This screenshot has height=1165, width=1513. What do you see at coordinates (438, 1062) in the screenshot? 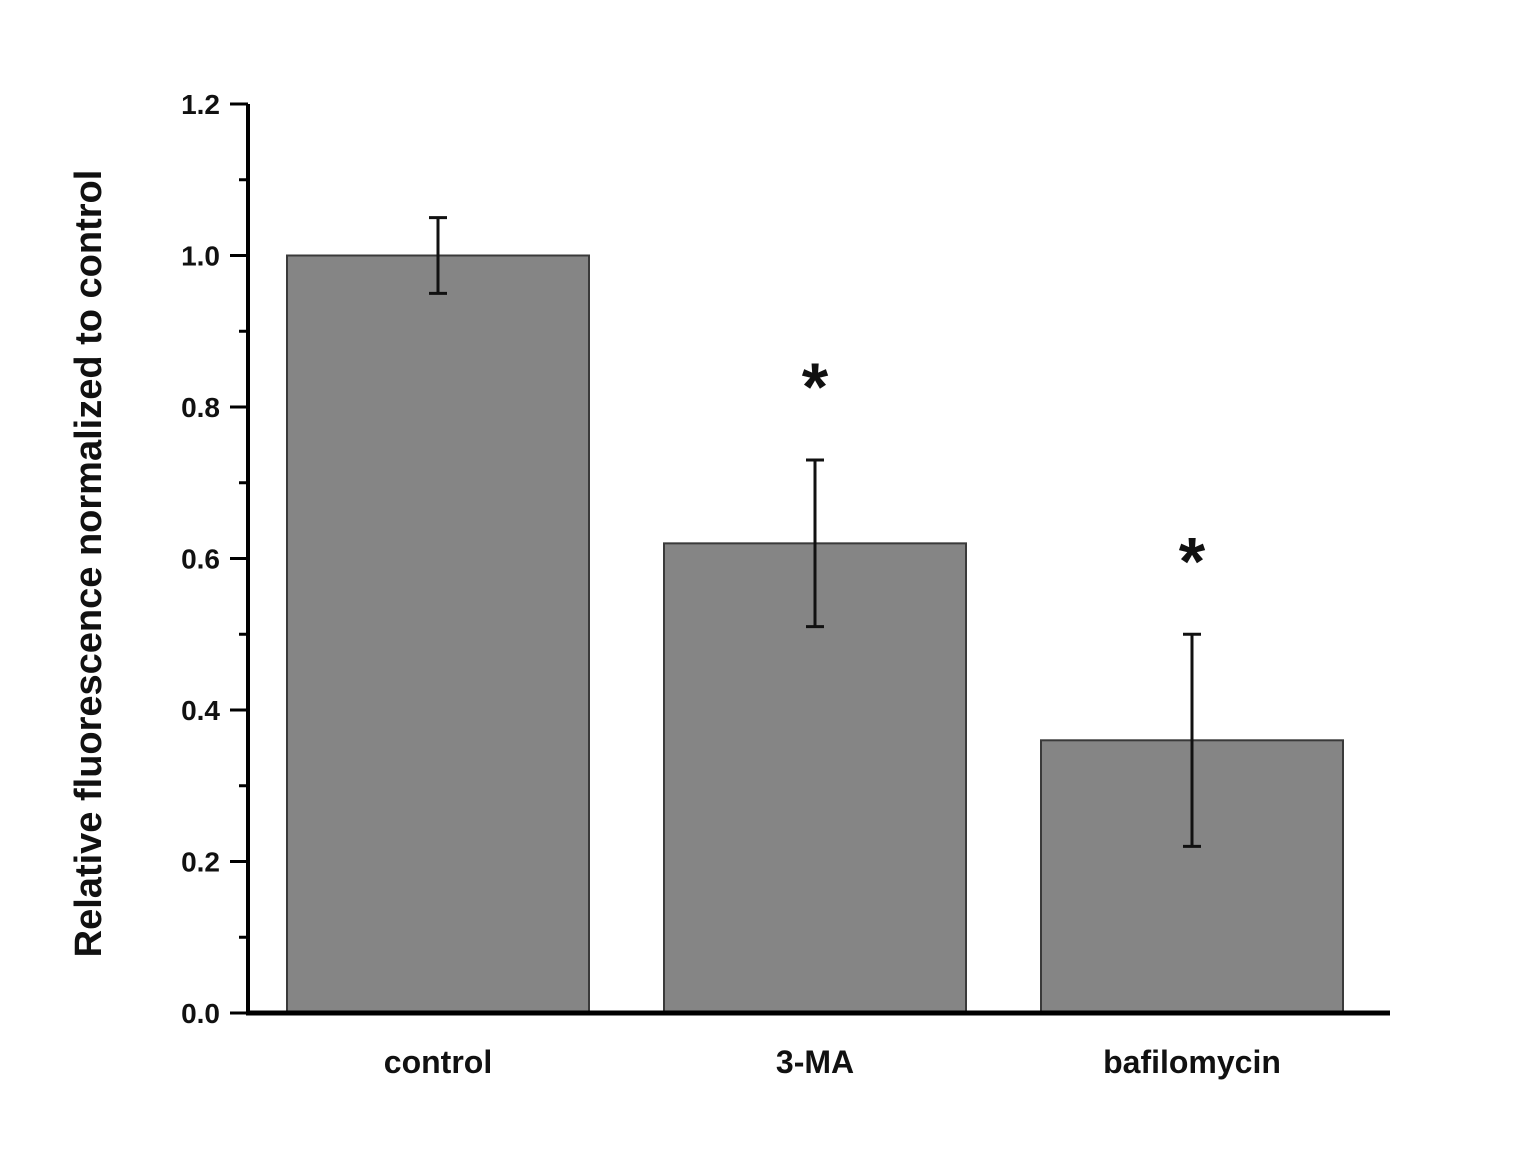
I see `x-category-label: control` at bounding box center [438, 1062].